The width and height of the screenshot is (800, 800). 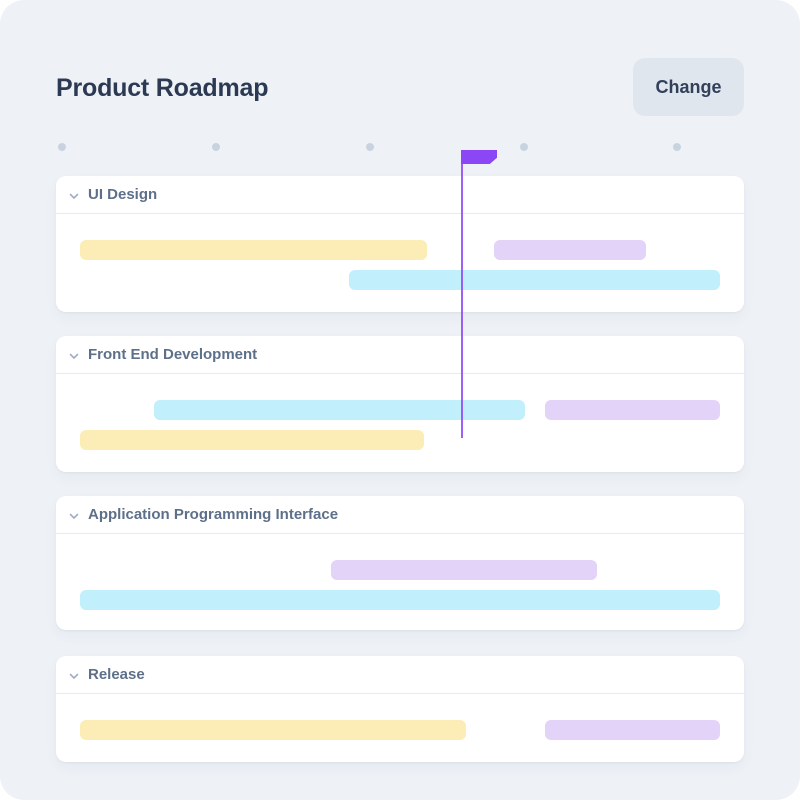 I want to click on section-label: Front End Development, so click(x=173, y=354).